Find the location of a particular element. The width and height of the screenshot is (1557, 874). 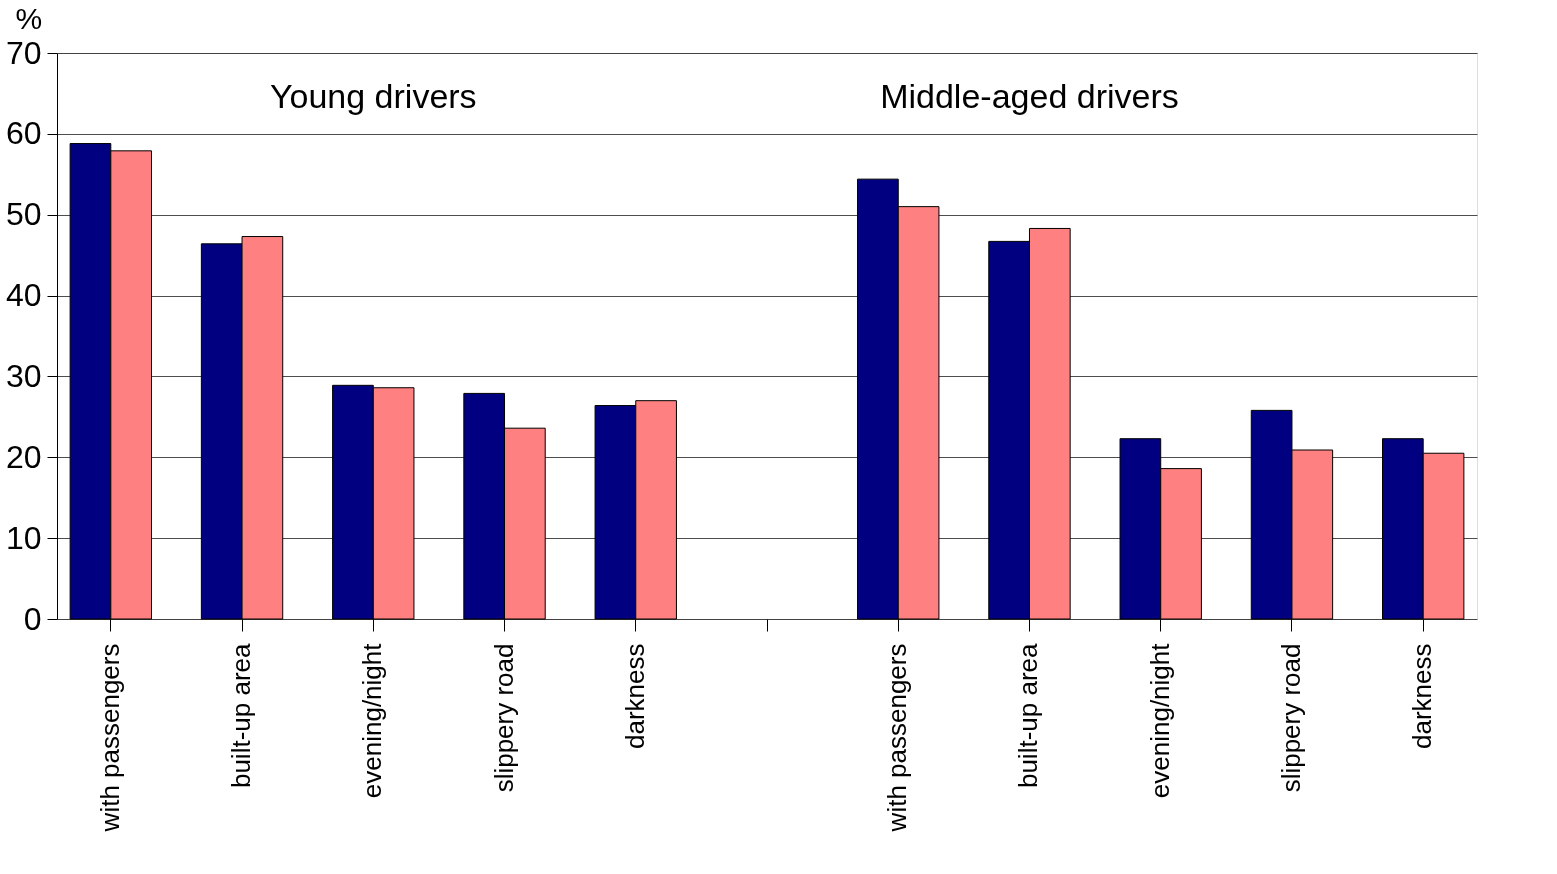

y-tick-label: 10 is located at coordinates (23, 537).